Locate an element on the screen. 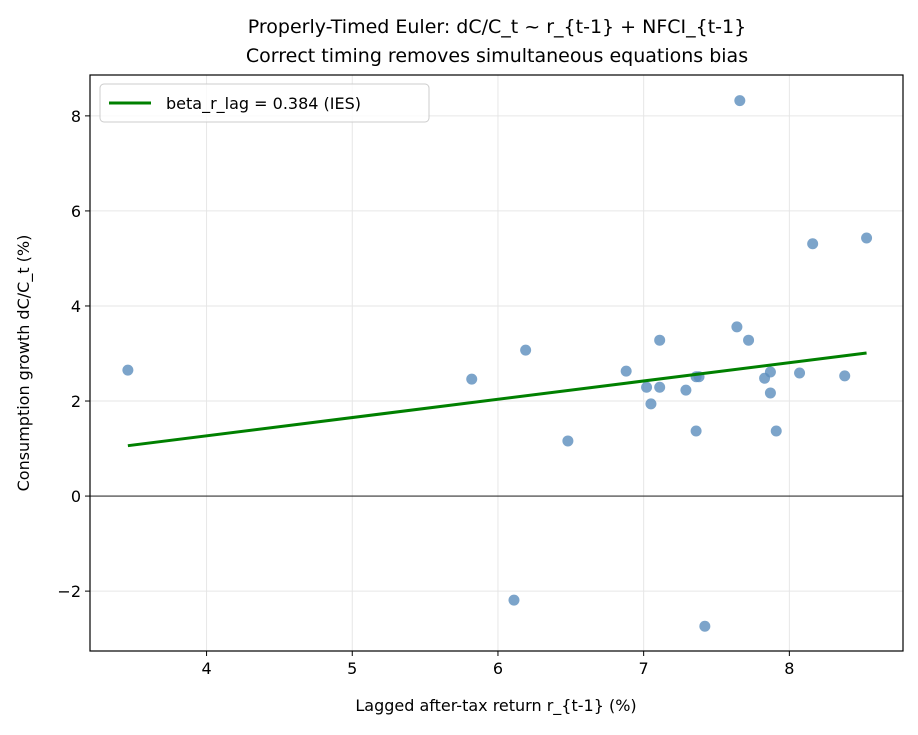  legend-box is located at coordinates (264, 103).